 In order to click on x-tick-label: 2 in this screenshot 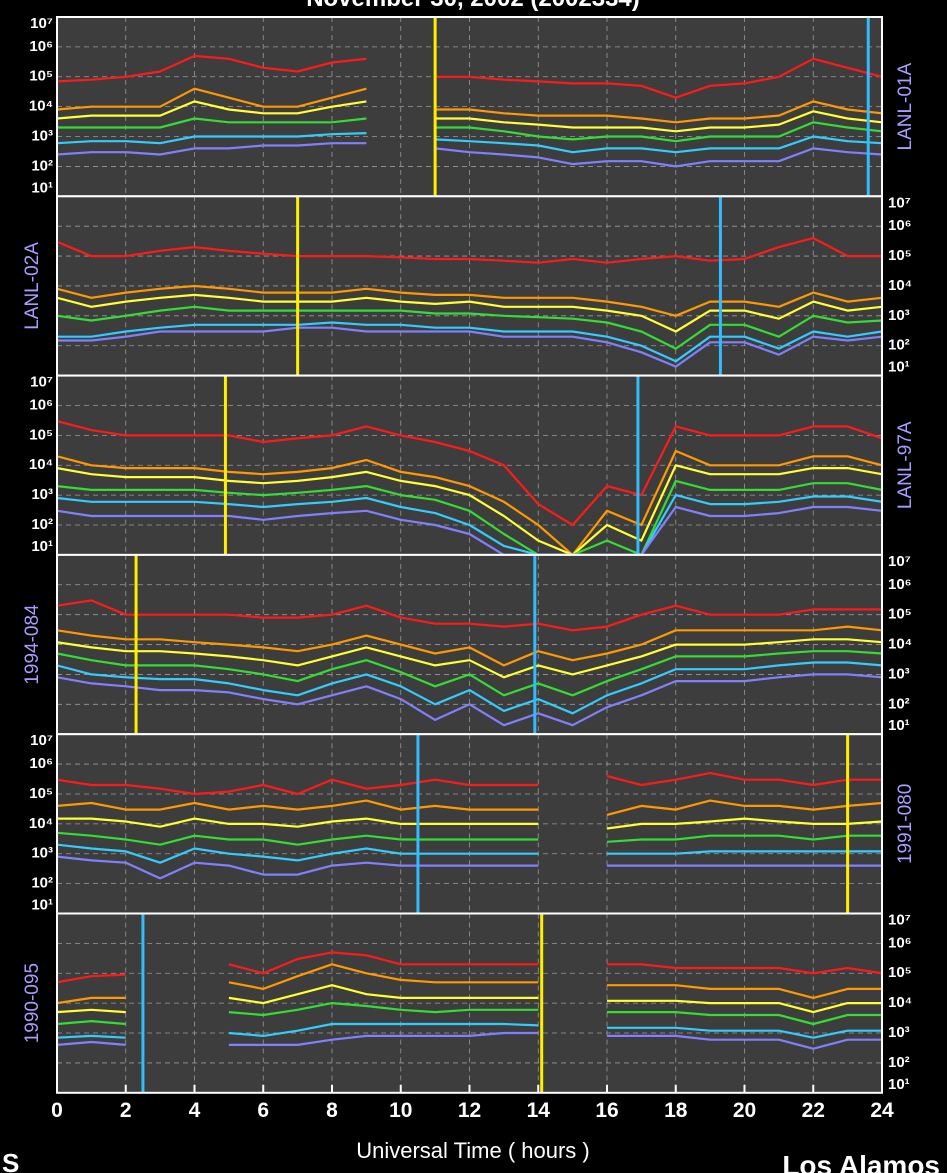, I will do `click(126, 1110)`.